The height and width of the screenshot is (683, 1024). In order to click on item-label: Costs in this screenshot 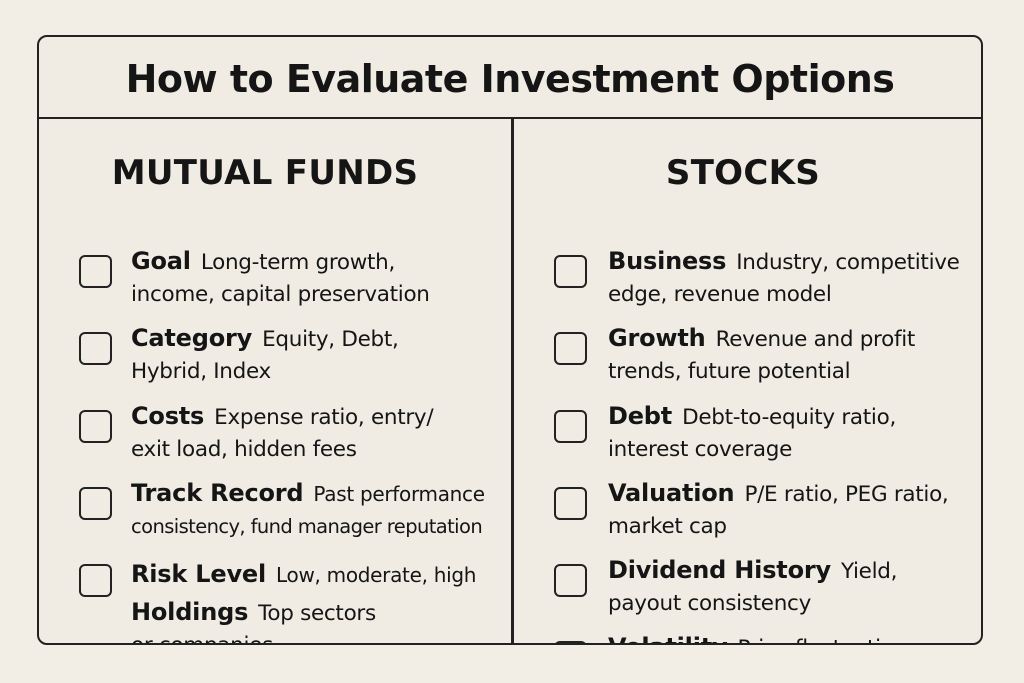, I will do `click(168, 416)`.